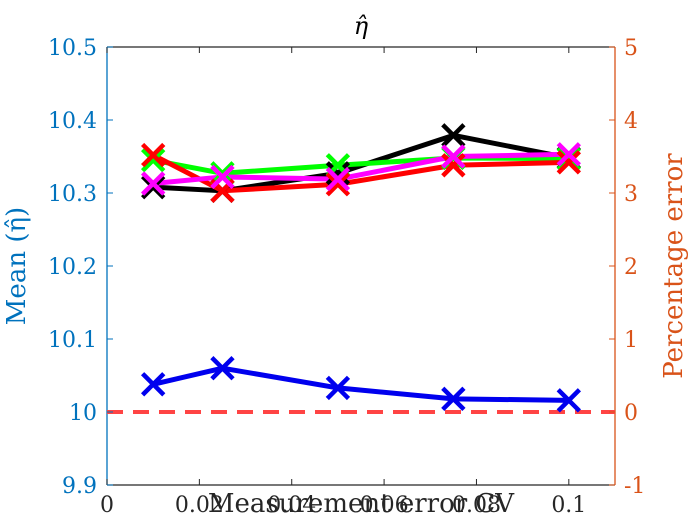 This screenshot has width=700, height=525. I want to click on x-tick-label: 0.08, so click(476, 505).